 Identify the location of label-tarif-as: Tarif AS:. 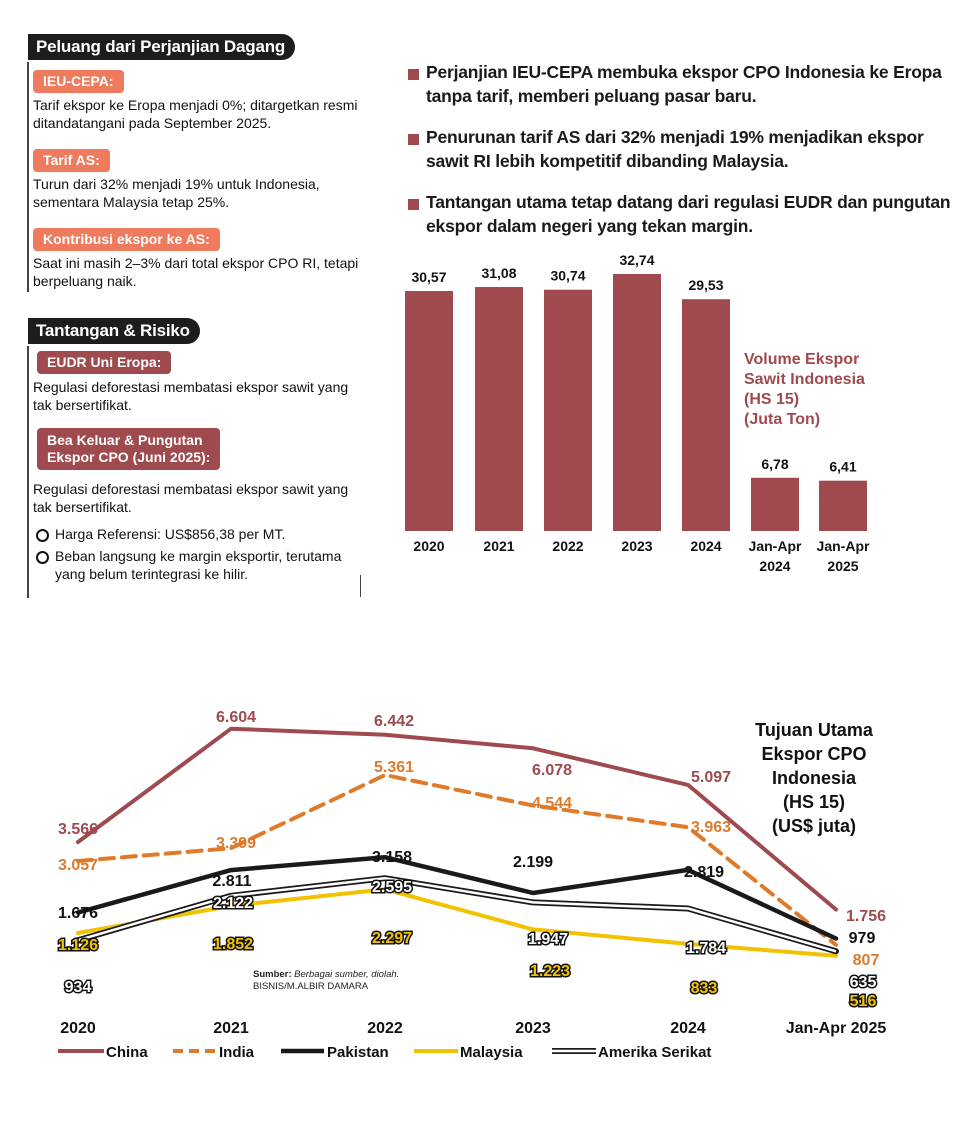
(71, 160).